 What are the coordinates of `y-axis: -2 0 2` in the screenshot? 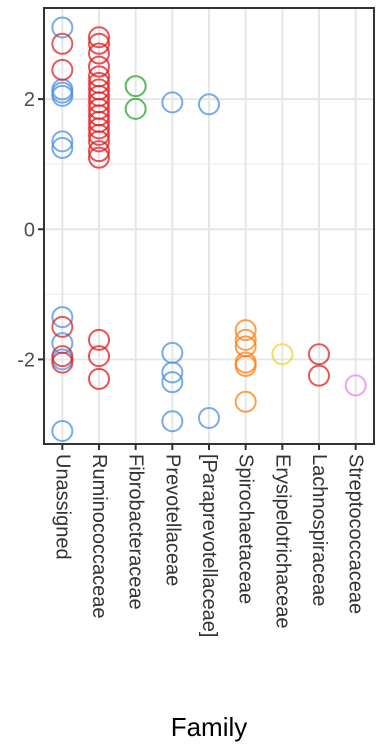 It's located at (30, 230).